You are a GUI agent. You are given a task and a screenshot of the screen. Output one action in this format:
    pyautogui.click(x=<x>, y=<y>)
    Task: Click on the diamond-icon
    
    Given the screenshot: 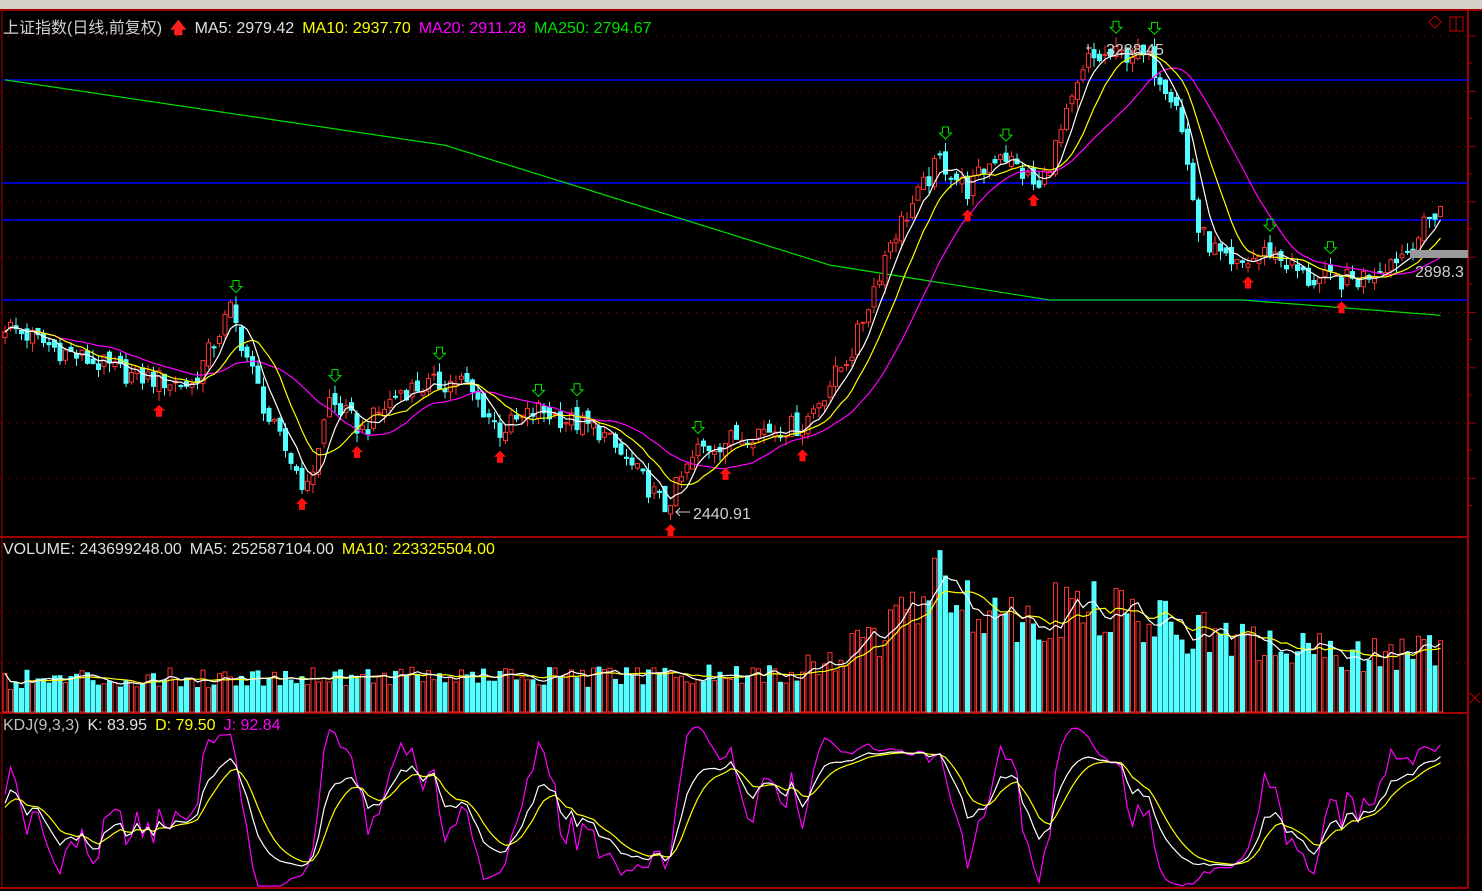 What is the action you would take?
    pyautogui.click(x=1435, y=22)
    